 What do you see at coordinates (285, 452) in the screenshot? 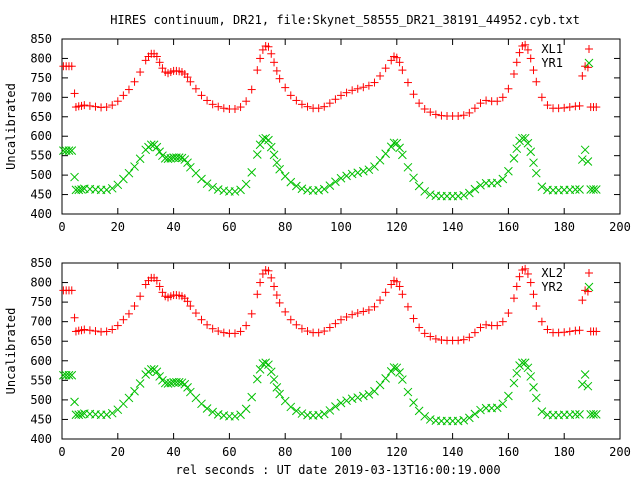
I see `x-tick-label: 80` at bounding box center [285, 452].